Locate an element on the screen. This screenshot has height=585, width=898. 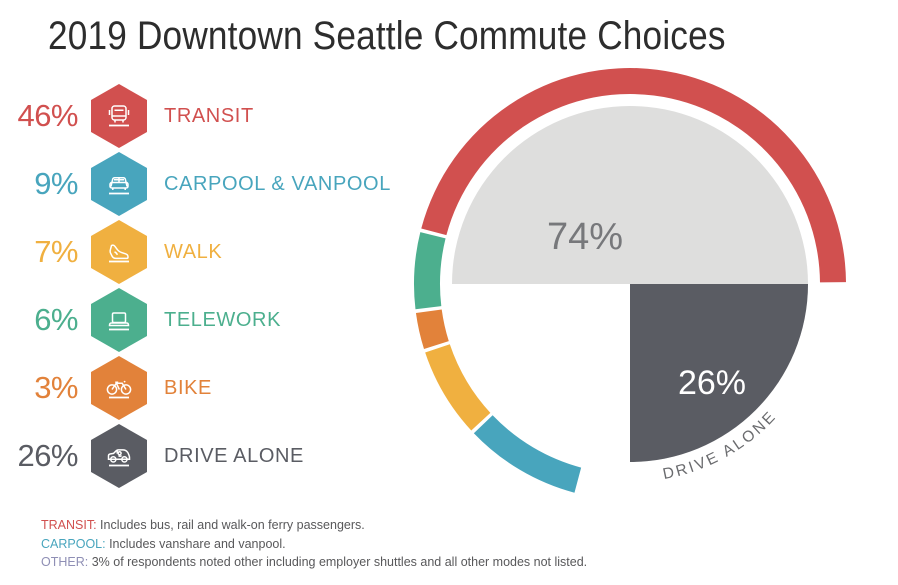
footnote-line: CARPOOL: Includes vanshare and vanpool. is located at coordinates (314, 544).